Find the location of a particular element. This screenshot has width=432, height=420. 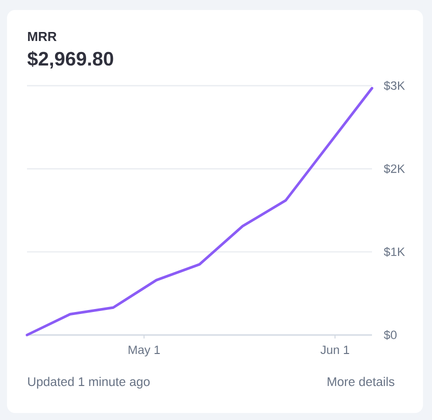

y-tick-label: $1K is located at coordinates (394, 252).